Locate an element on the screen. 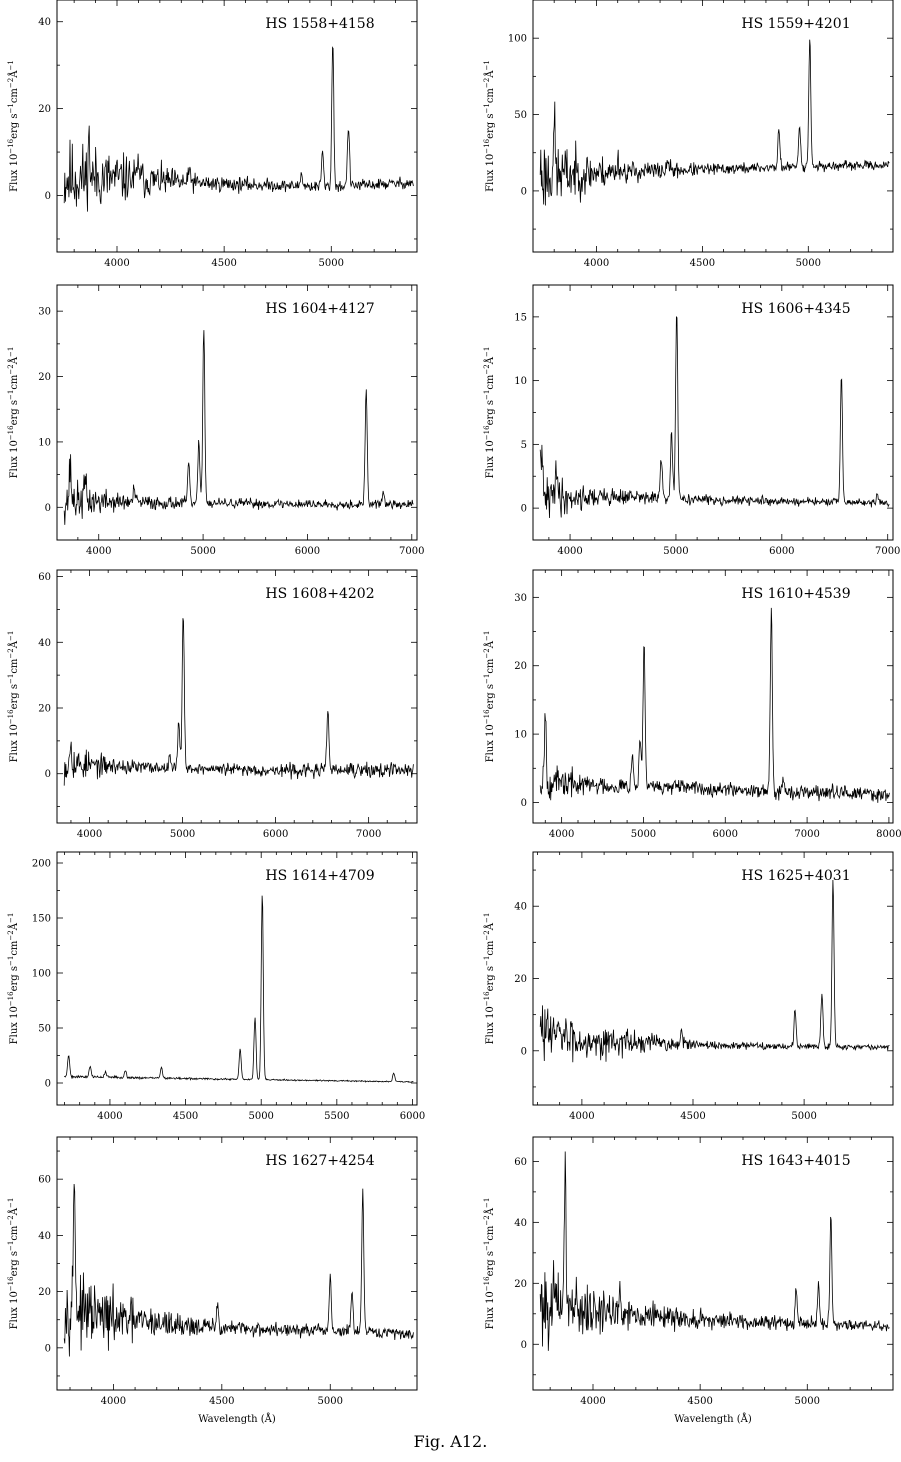  x-axis-label: Wavelength (Å) is located at coordinates (713, 1419).